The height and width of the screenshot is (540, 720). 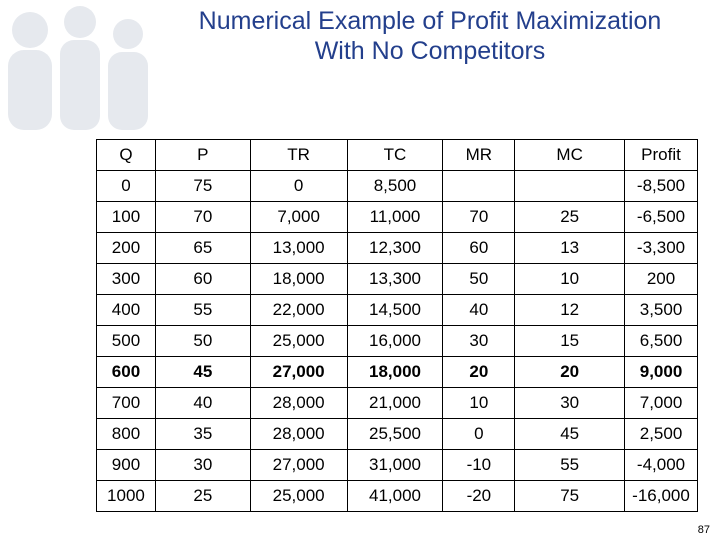 What do you see at coordinates (703, 530) in the screenshot?
I see `page-number: 87` at bounding box center [703, 530].